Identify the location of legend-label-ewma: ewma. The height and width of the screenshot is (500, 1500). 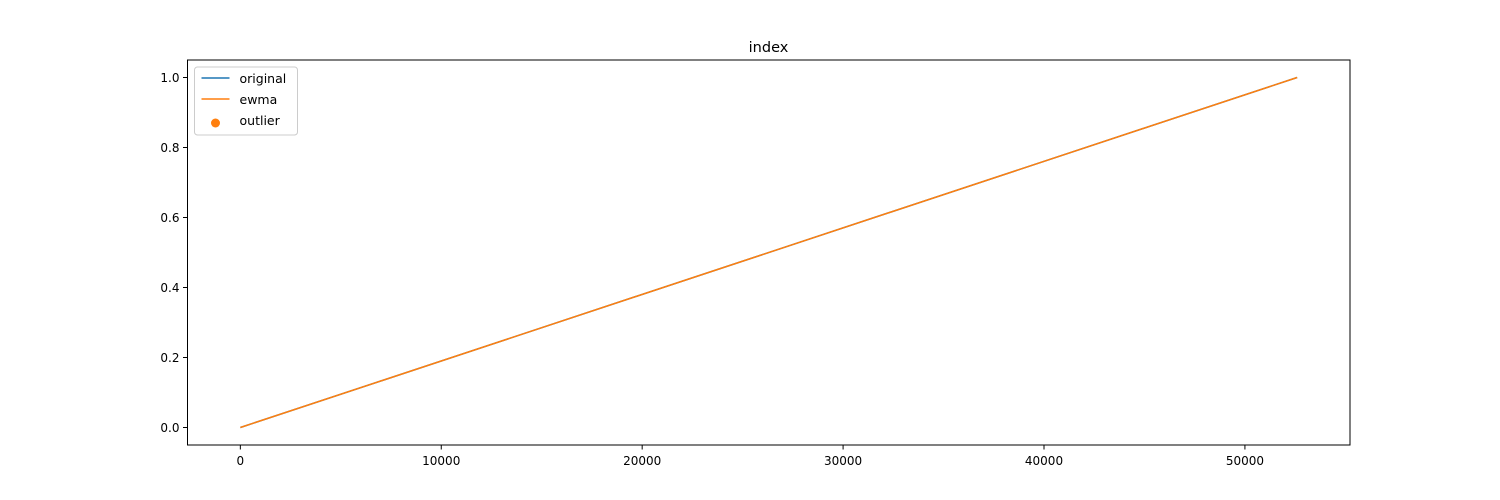
(259, 99).